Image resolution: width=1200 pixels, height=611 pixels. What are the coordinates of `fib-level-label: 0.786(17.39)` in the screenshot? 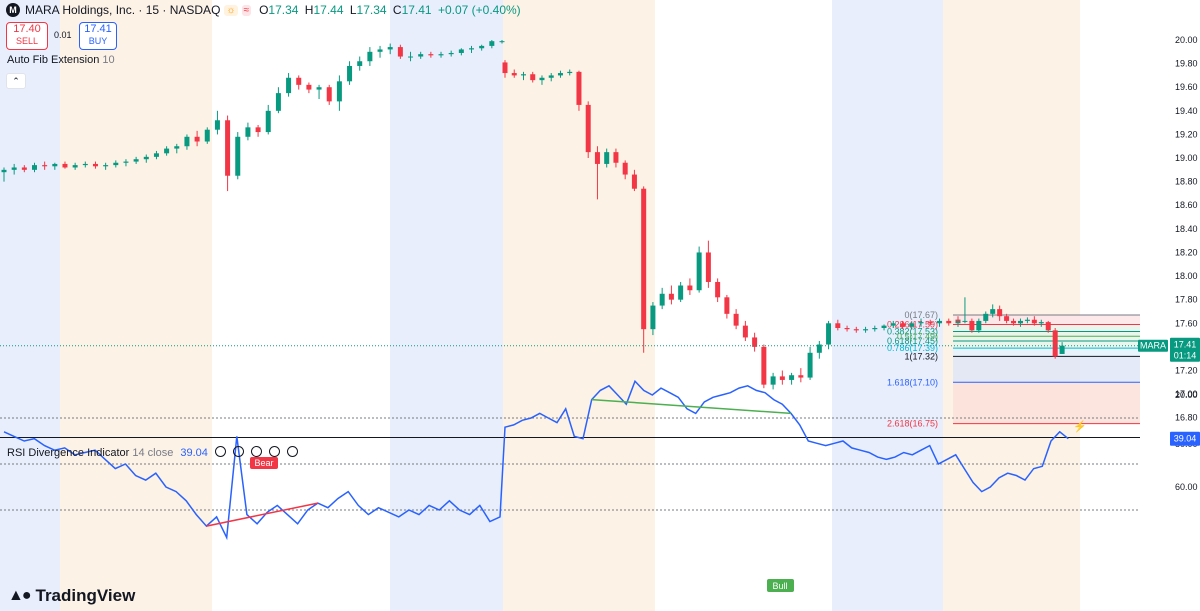 It's located at (912, 348).